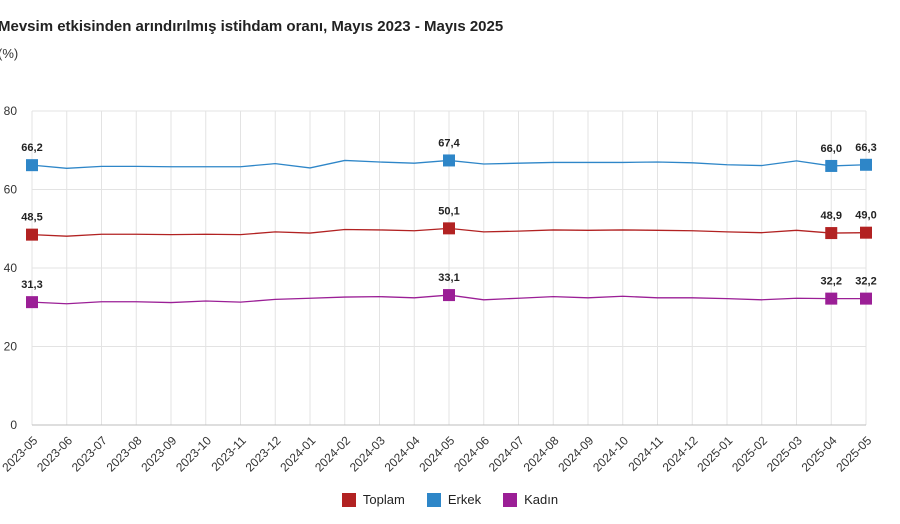 The image size is (900, 524). Describe the element at coordinates (865, 148) in the screenshot. I see `data-label: 66,3` at that location.